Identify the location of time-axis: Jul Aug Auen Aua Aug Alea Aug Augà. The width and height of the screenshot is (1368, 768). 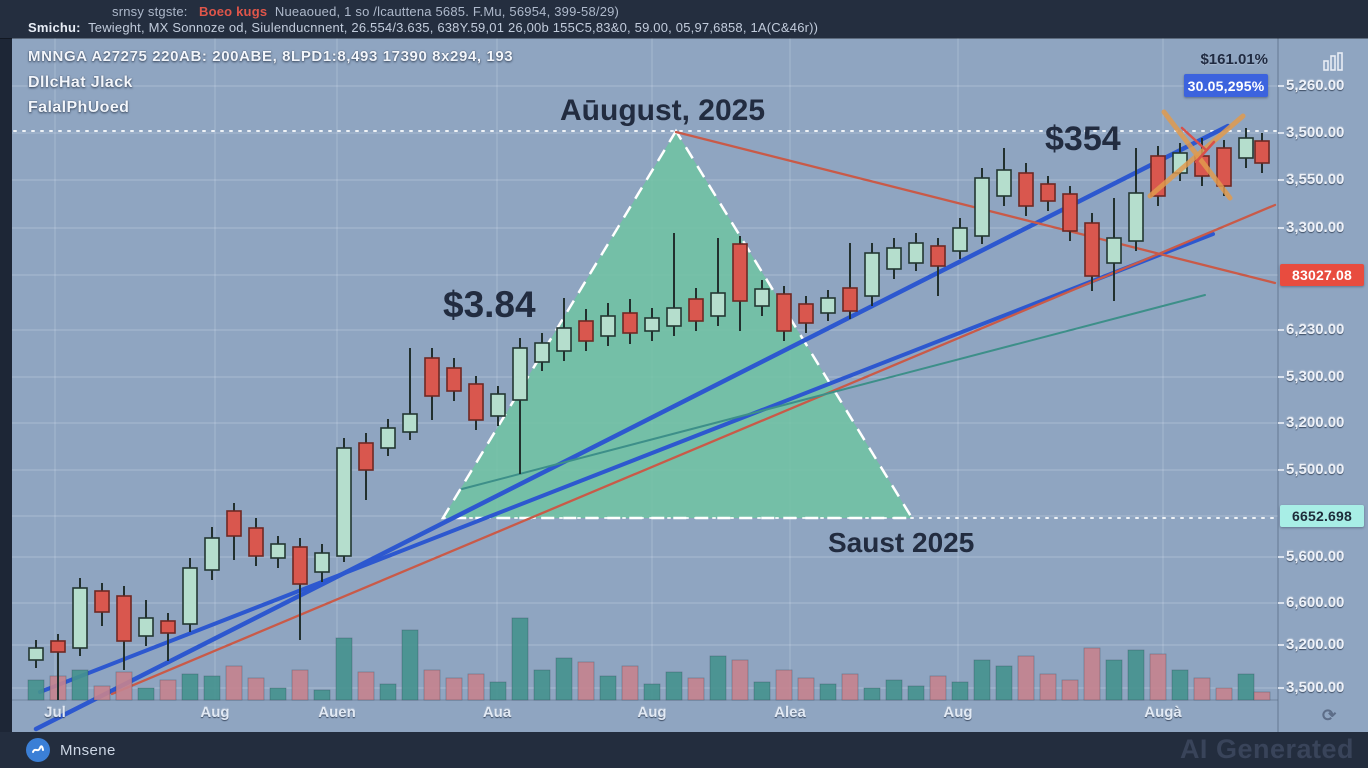
(684, 716).